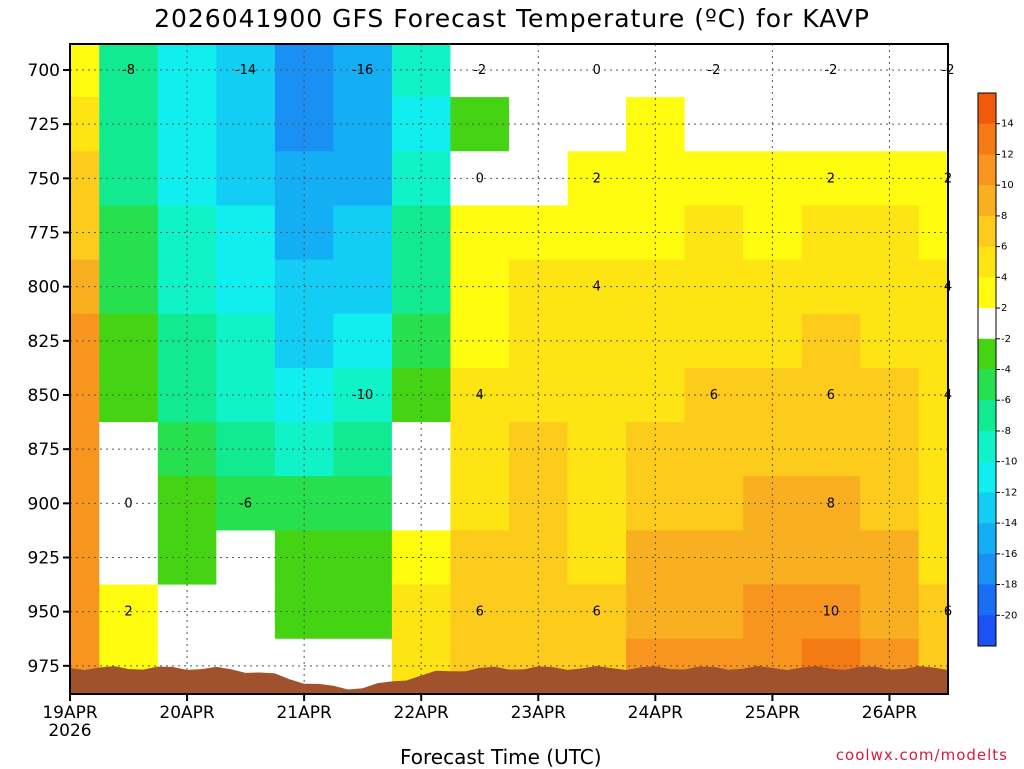  Describe the element at coordinates (1004, 216) in the screenshot. I see `colorbar-label: 8` at that location.